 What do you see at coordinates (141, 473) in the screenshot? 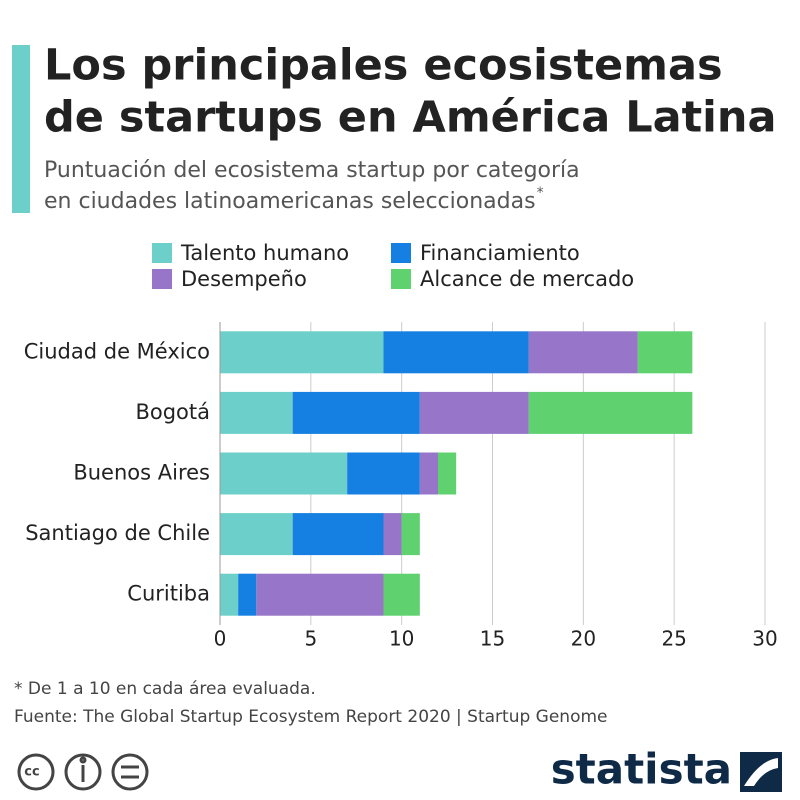
I see `y-tick-label: Buenos Aires` at bounding box center [141, 473].